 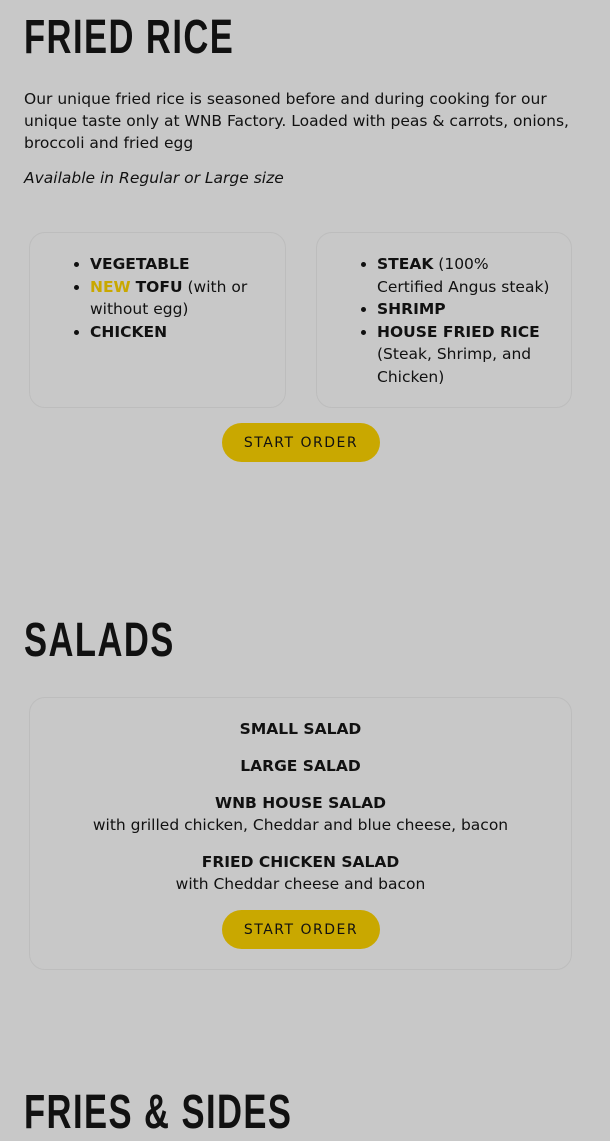 What do you see at coordinates (180, 332) in the screenshot?
I see `list-item: CHICKEN` at bounding box center [180, 332].